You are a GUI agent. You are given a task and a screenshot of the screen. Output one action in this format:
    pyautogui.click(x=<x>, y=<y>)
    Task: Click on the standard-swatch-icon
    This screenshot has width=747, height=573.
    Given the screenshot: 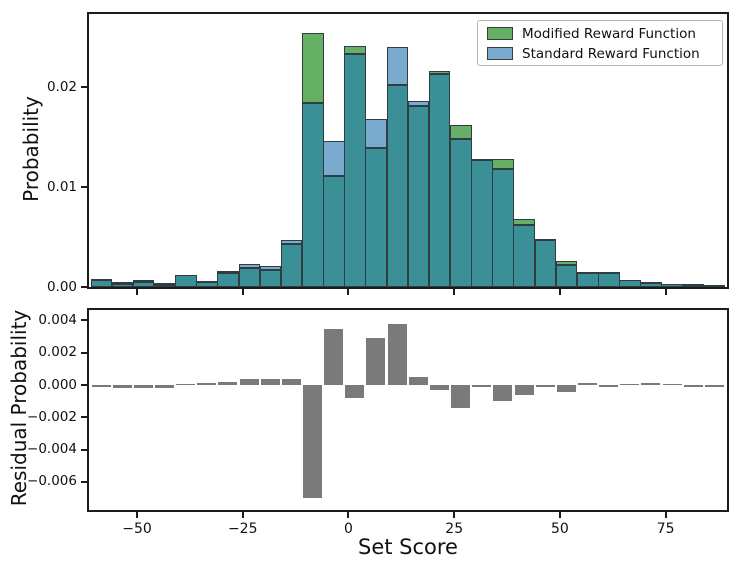 What is the action you would take?
    pyautogui.click(x=500, y=53)
    